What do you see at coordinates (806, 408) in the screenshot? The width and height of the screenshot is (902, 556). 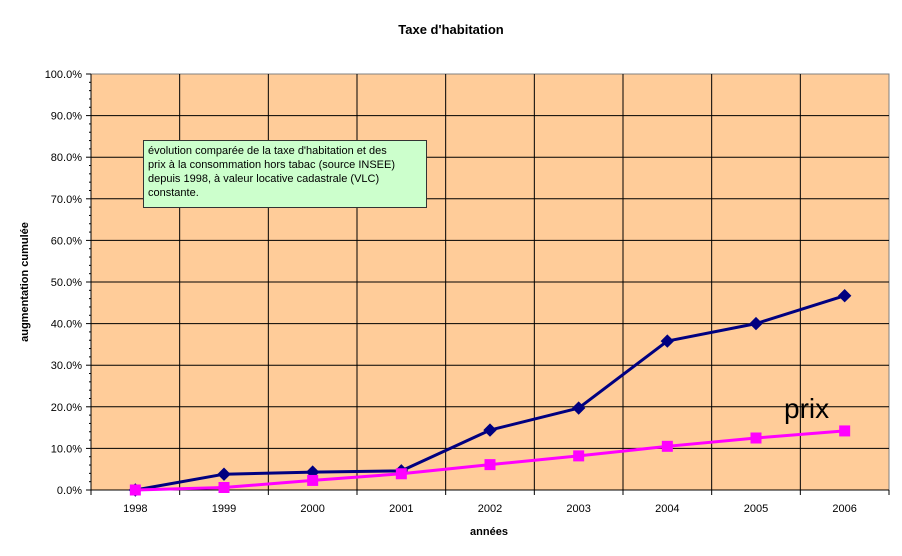 I see `series-label-prix: prix` at bounding box center [806, 408].